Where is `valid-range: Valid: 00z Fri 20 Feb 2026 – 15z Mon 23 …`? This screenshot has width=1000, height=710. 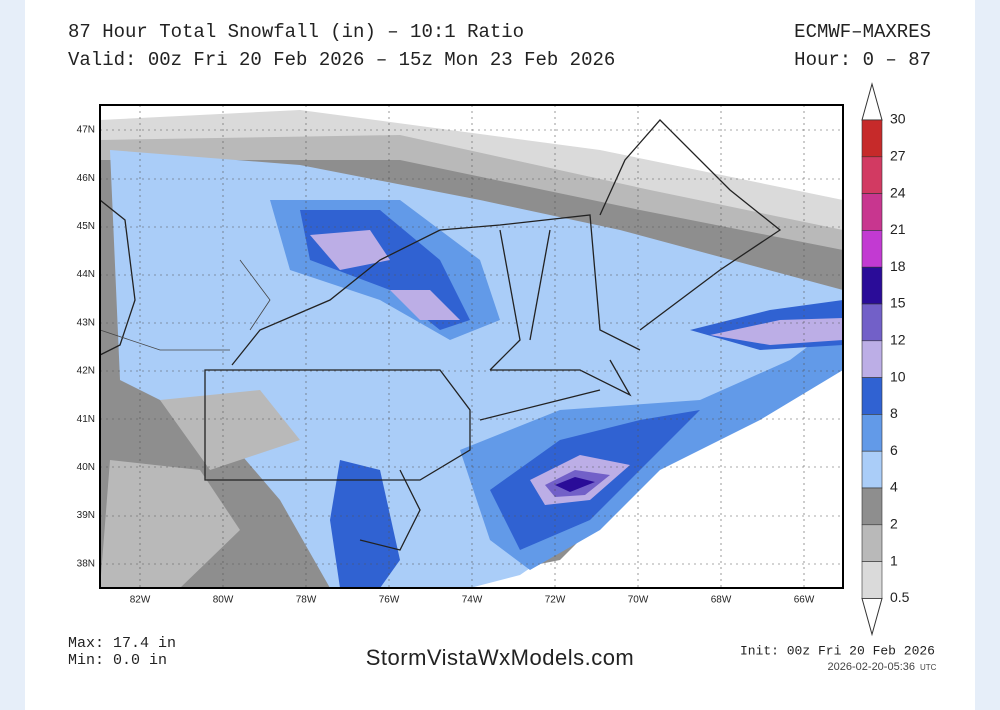
valid-range: Valid: 00z Fri 20 Feb 2026 – 15z Mon 23 … is located at coordinates (341, 60).